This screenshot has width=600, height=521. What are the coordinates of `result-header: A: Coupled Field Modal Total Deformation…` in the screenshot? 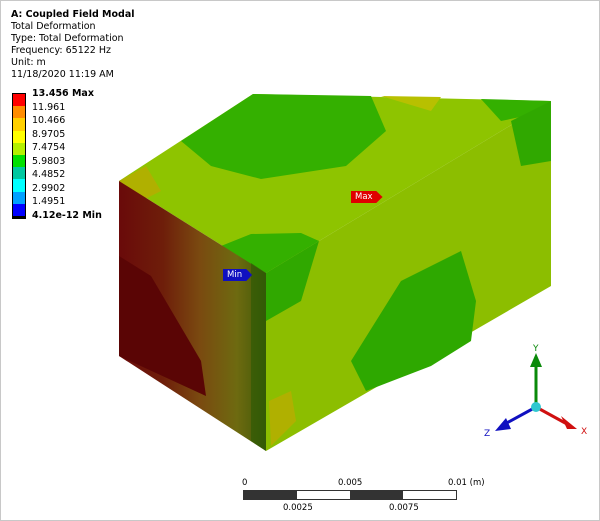 It's located at (73, 45).